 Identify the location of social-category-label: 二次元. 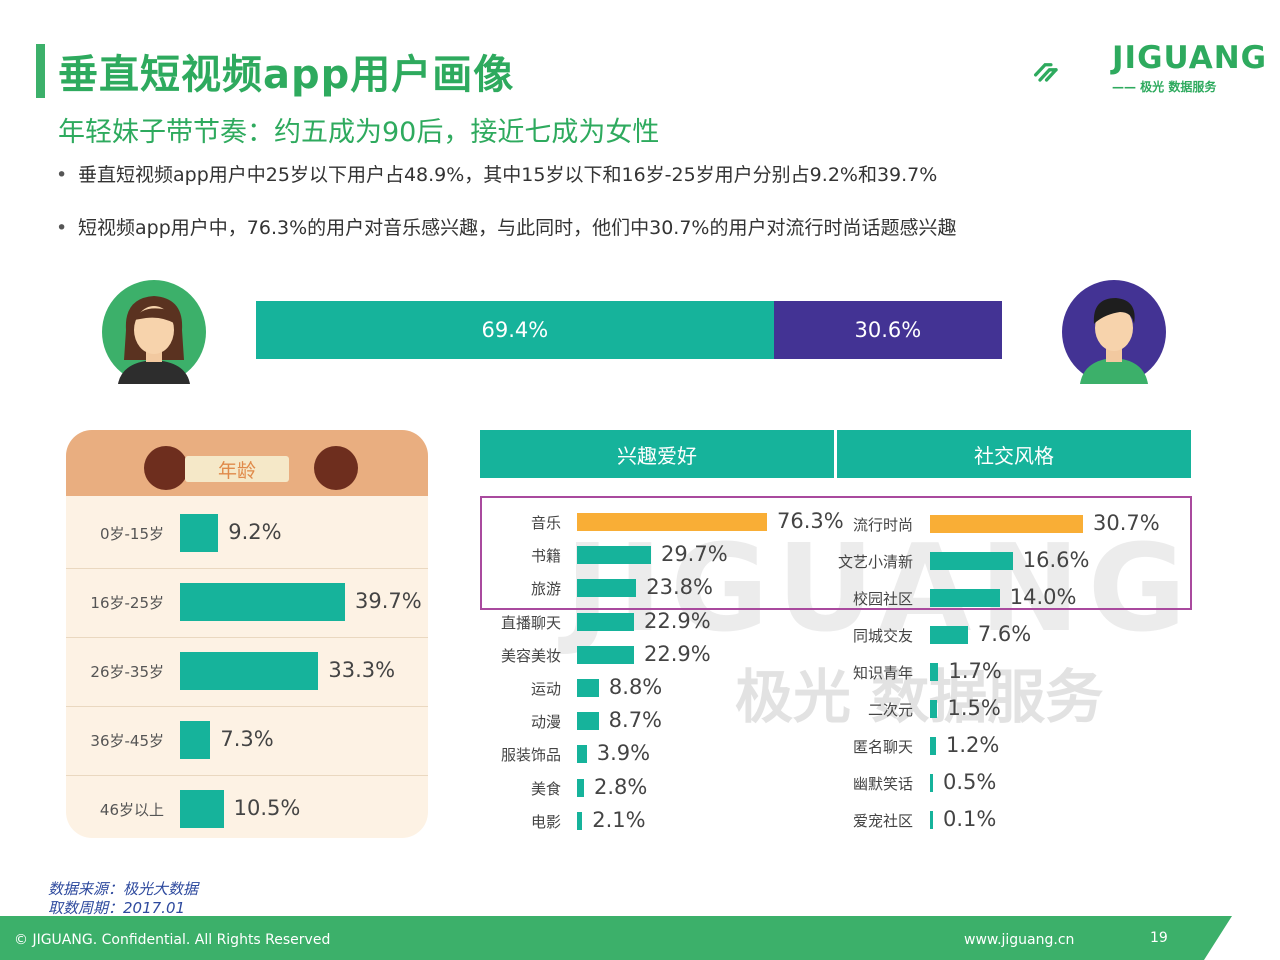
(890, 710).